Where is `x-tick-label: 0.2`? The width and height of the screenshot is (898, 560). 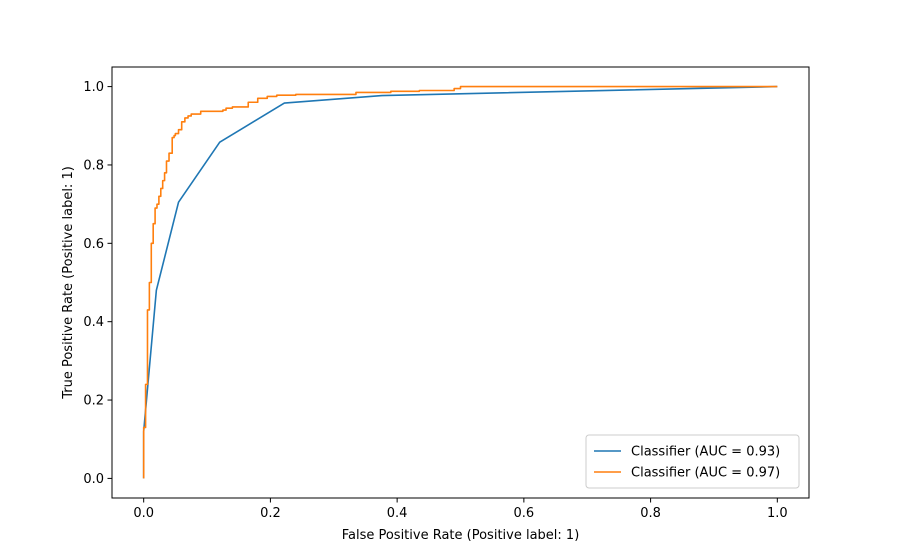 x-tick-label: 0.2 is located at coordinates (270, 513).